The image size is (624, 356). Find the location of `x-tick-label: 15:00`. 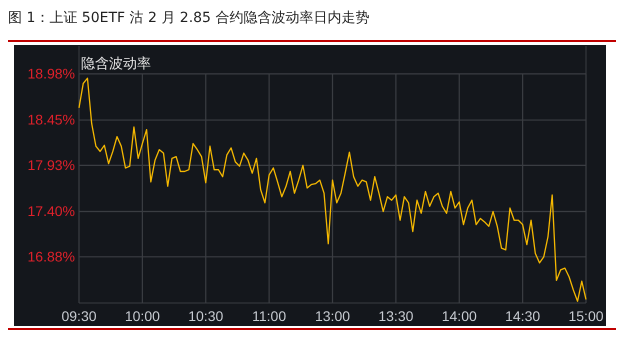

x-tick-label: 15:00 is located at coordinates (586, 316).